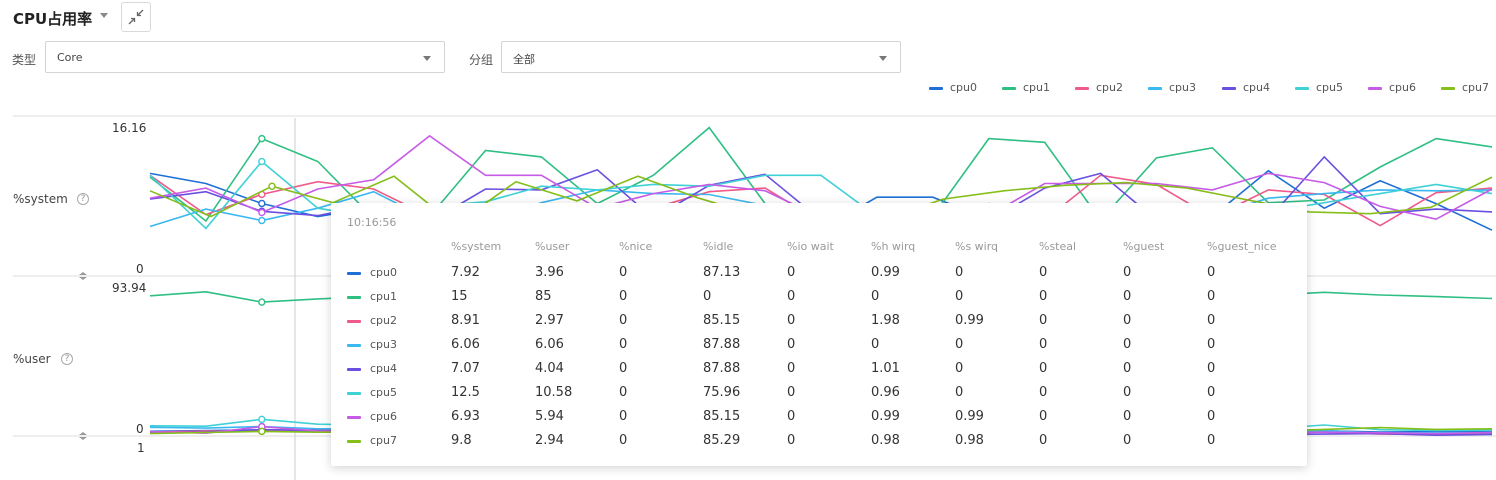 This screenshot has width=1496, height=480. Describe the element at coordinates (819, 443) in the screenshot. I see `tooltip-row: cpu7 9.8 2.94 0 85.29 0 0.98 0.98 0 0 0` at that location.